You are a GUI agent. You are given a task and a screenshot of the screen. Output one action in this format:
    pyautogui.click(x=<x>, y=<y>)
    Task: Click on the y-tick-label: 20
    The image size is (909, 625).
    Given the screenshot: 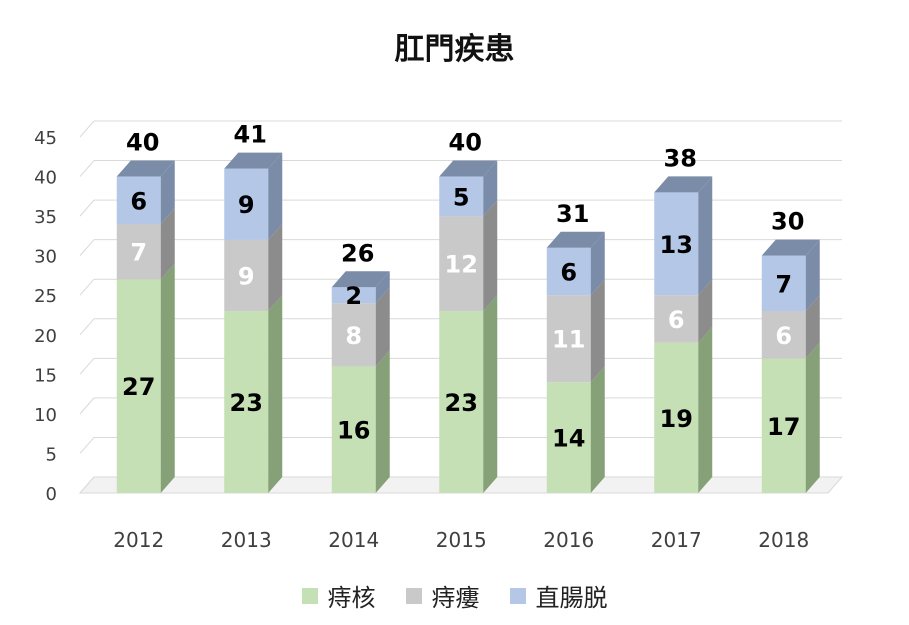 What is the action you would take?
    pyautogui.click(x=45, y=336)
    